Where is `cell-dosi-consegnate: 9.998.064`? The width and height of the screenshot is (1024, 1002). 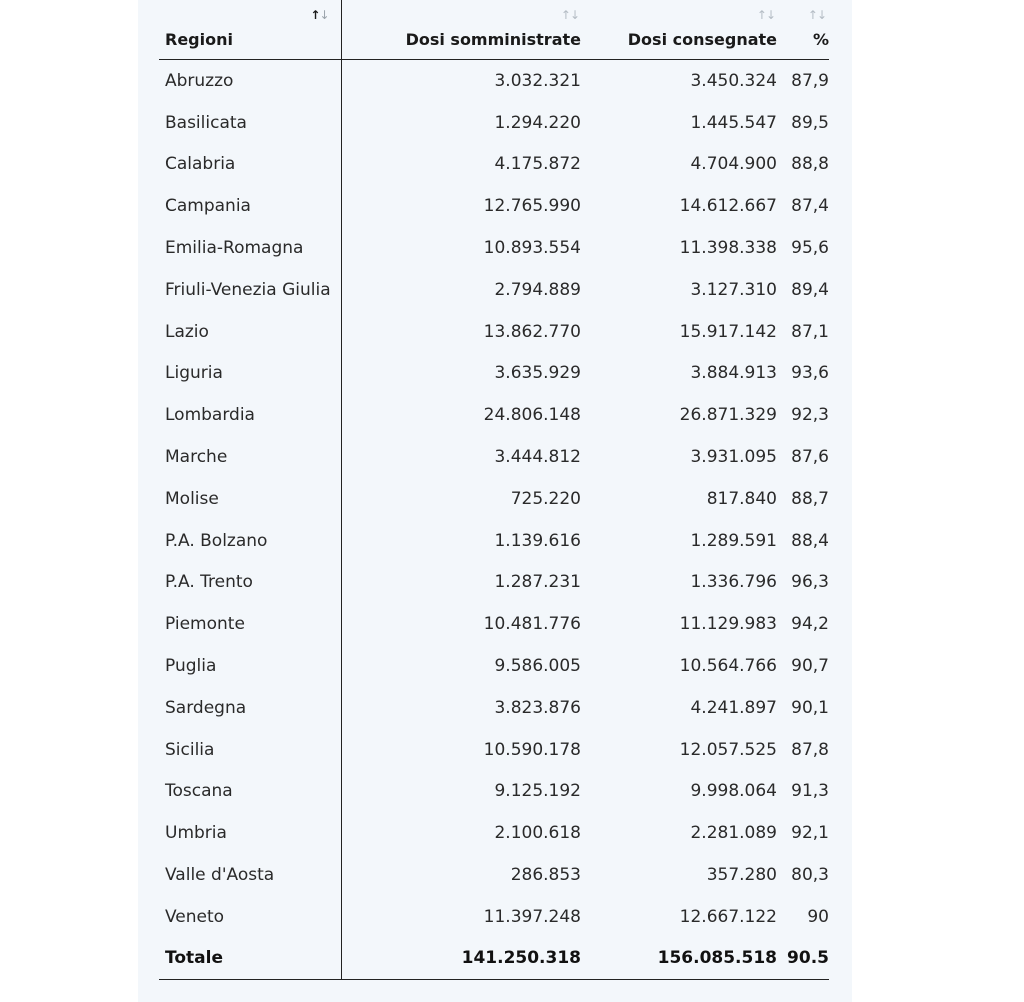
cell-dosi-consegnate: 9.998.064 is located at coordinates (733, 791).